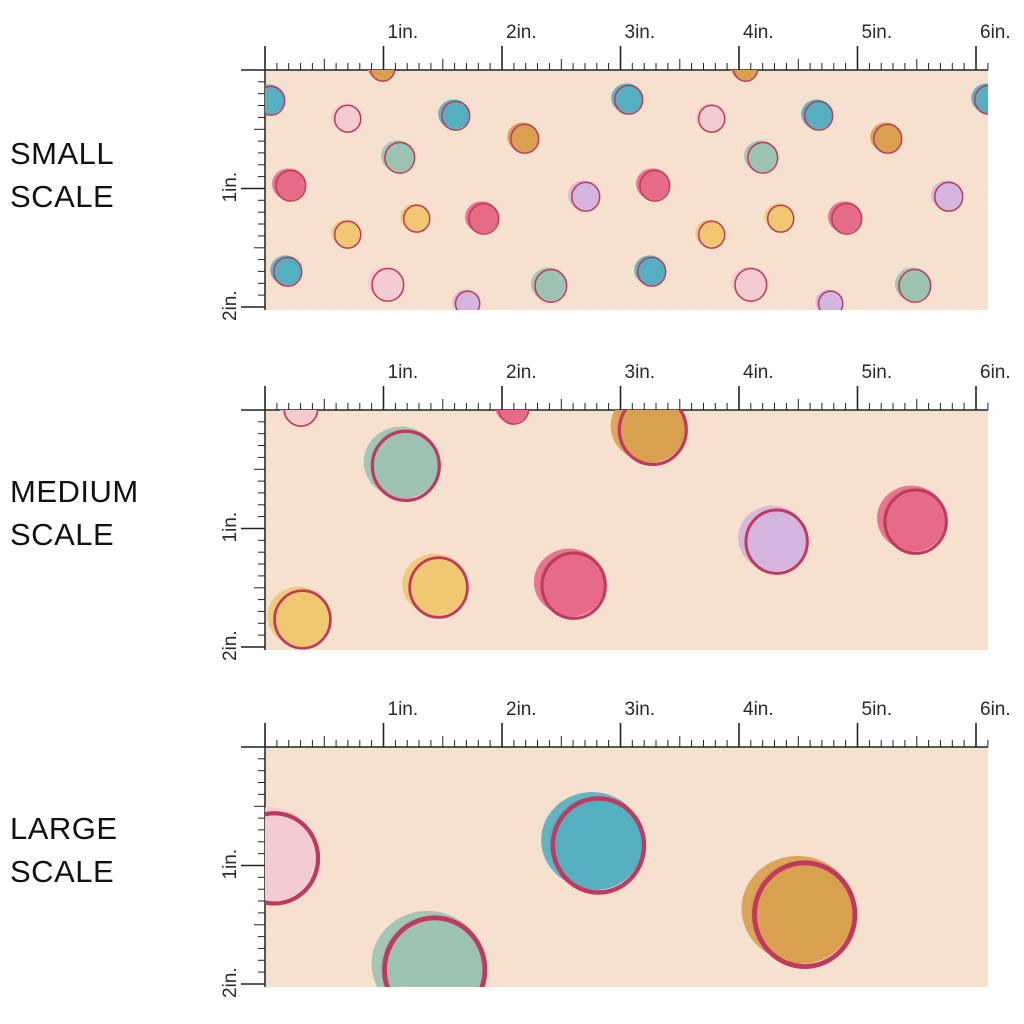 The image size is (1024, 1024). What do you see at coordinates (230, 864) in the screenshot?
I see `large-left-label-1in: 1in.` at bounding box center [230, 864].